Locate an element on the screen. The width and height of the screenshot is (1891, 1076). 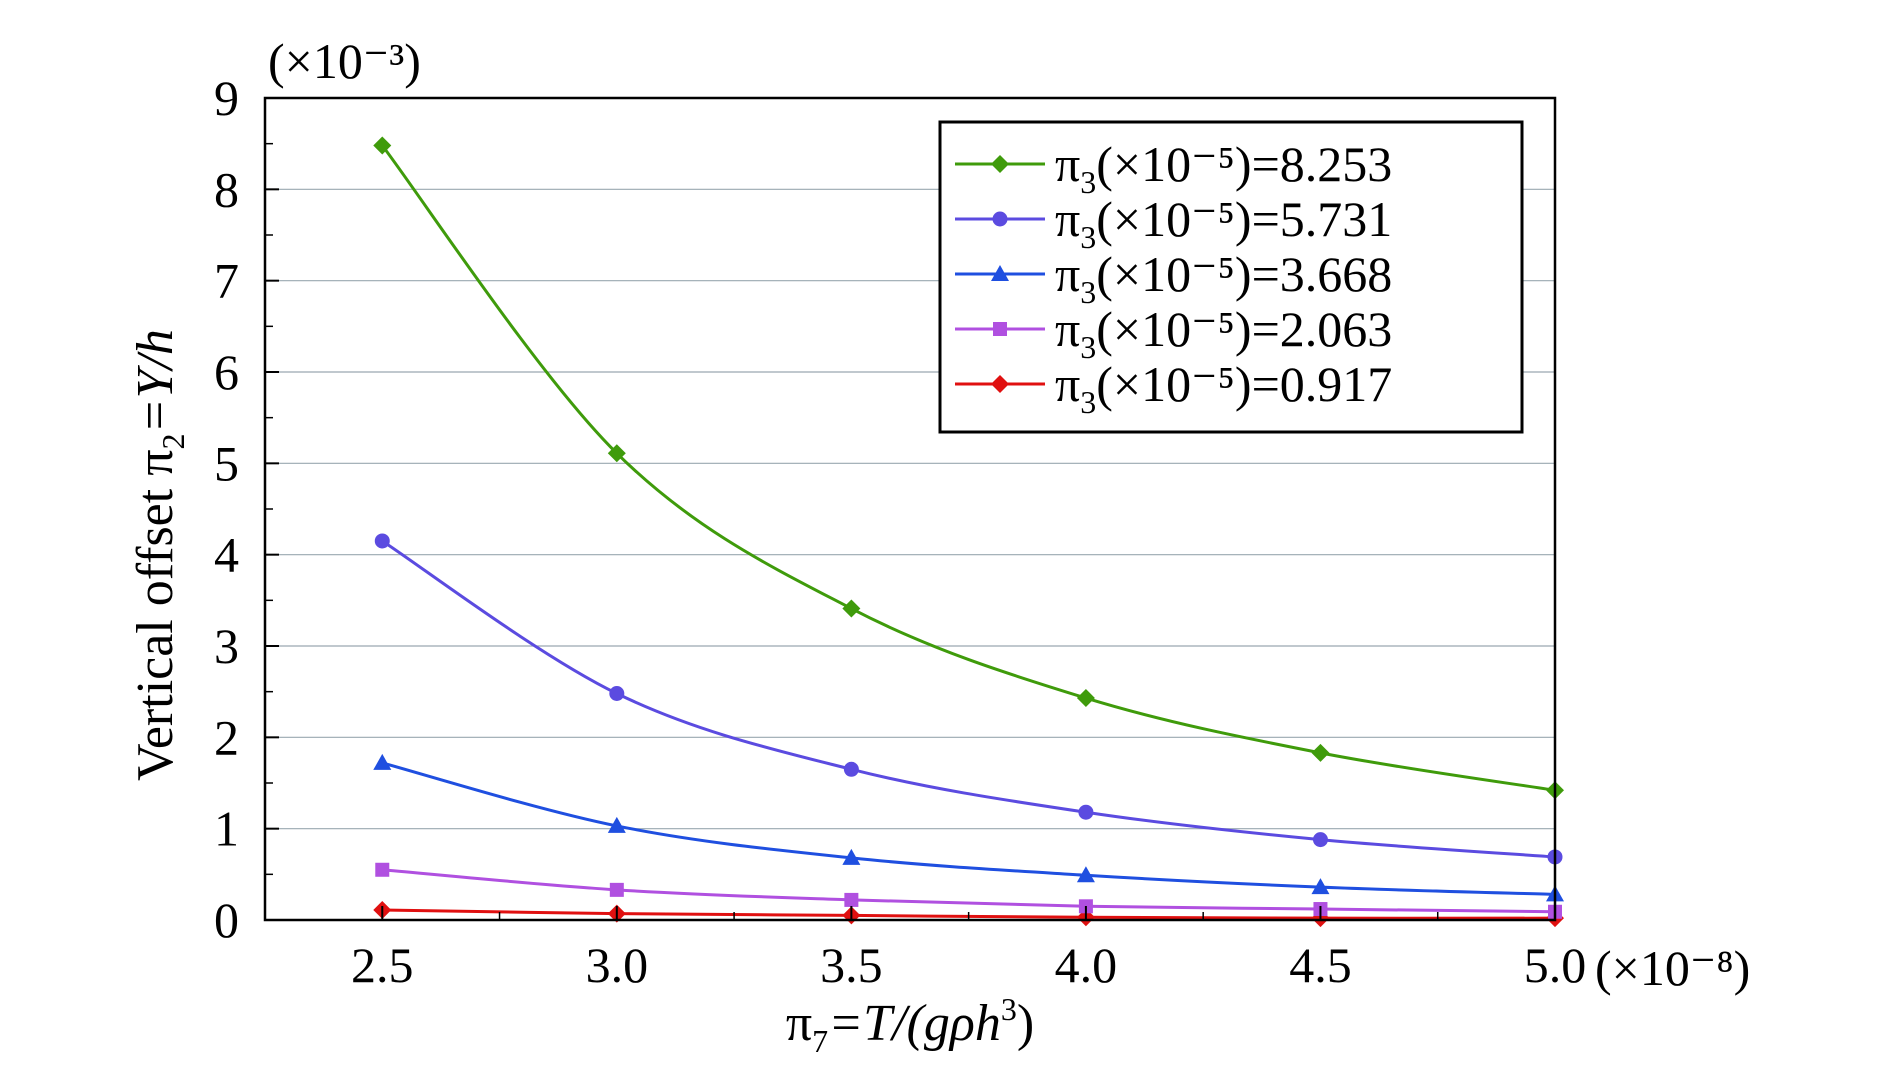
x-tick-label: 5.0 is located at coordinates (1555, 965).